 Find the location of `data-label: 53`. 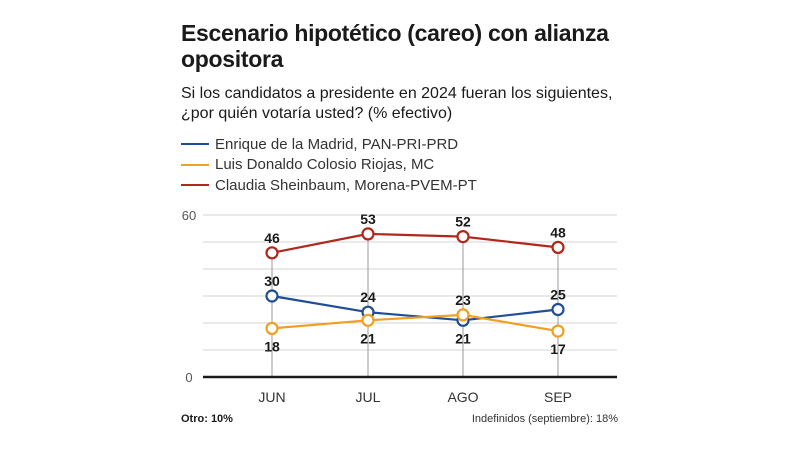

data-label: 53 is located at coordinates (368, 219).